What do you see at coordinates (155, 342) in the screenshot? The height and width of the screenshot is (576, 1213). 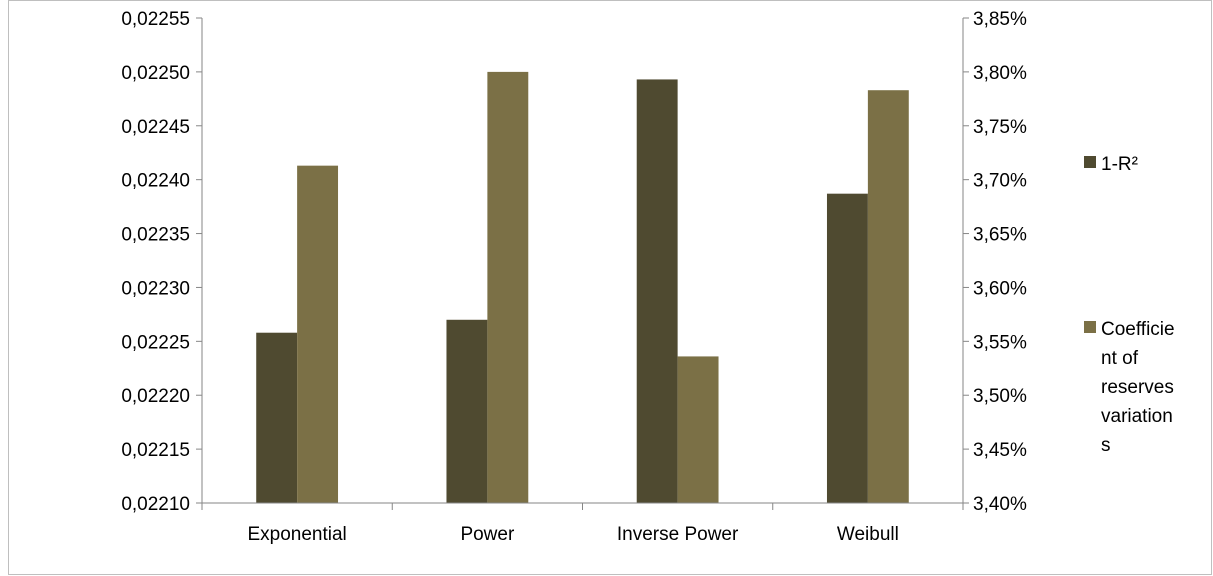 I see `left-tick-label: 0,02225` at bounding box center [155, 342].